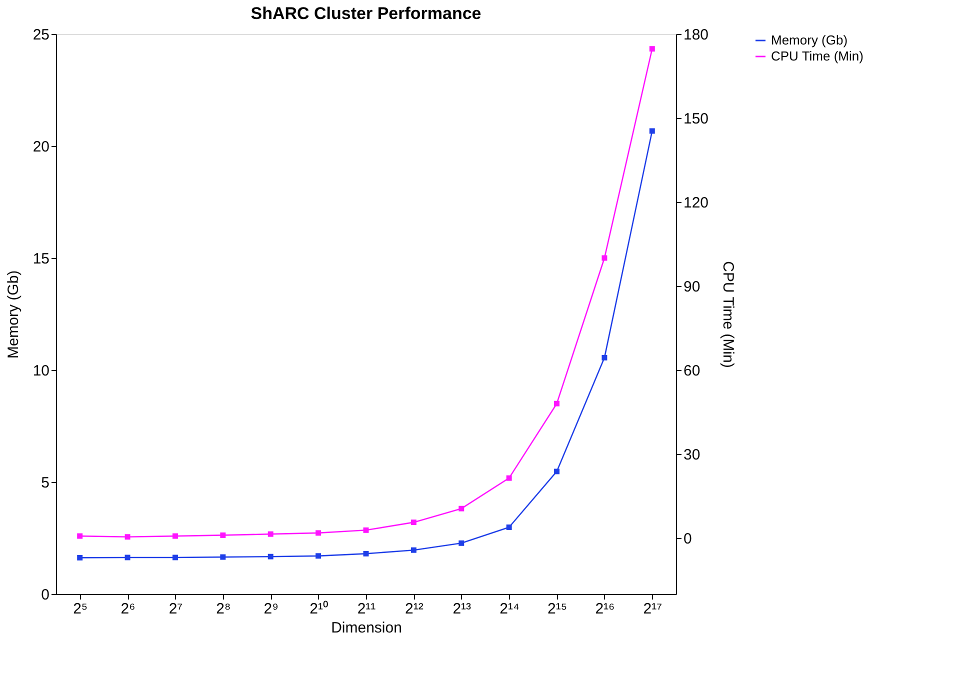  What do you see at coordinates (223, 609) in the screenshot?
I see `x-tick-label: 2⁸` at bounding box center [223, 609].